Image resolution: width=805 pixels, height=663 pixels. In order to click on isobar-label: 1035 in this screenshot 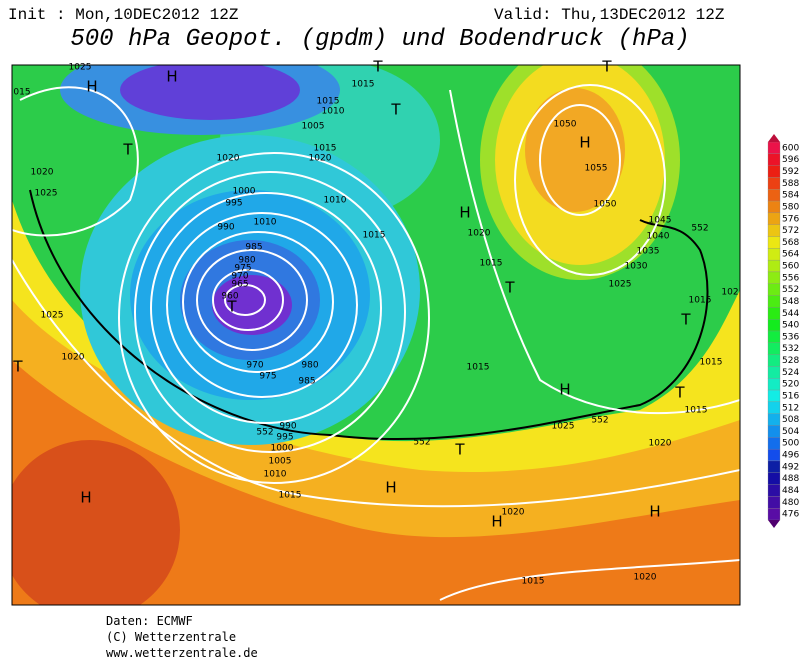, I will do `click(648, 252)`.